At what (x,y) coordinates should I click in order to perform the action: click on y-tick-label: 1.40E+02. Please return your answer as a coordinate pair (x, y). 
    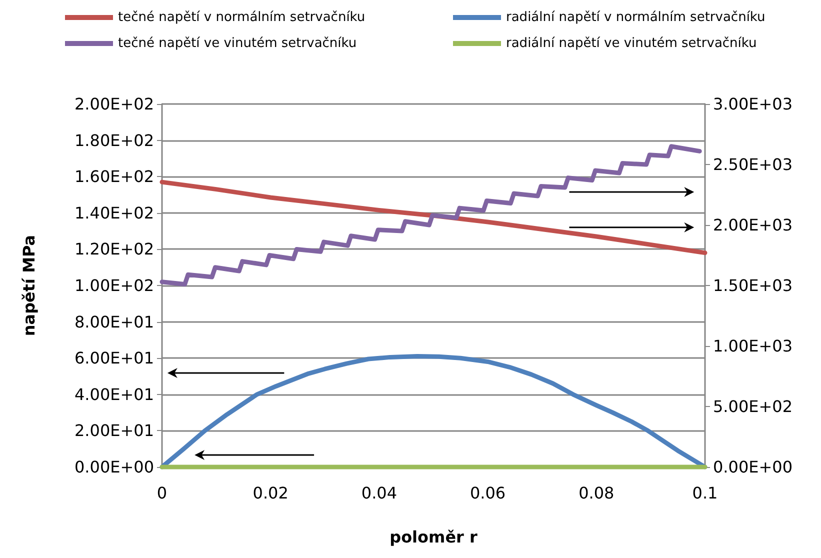
    Looking at the image, I should click on (114, 212).